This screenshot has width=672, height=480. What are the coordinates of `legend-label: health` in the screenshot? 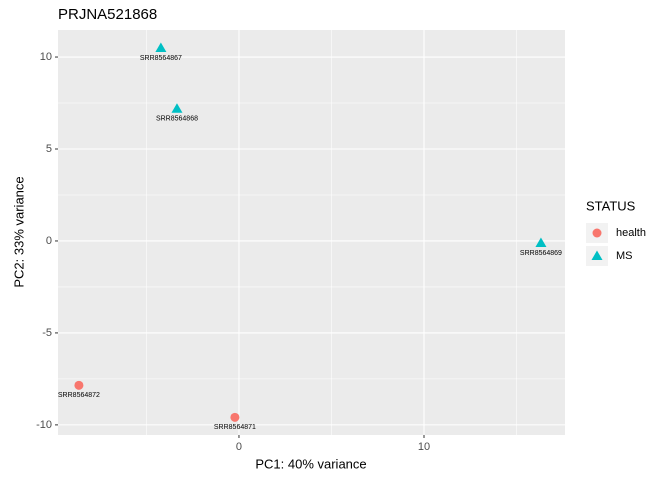 It's located at (631, 233).